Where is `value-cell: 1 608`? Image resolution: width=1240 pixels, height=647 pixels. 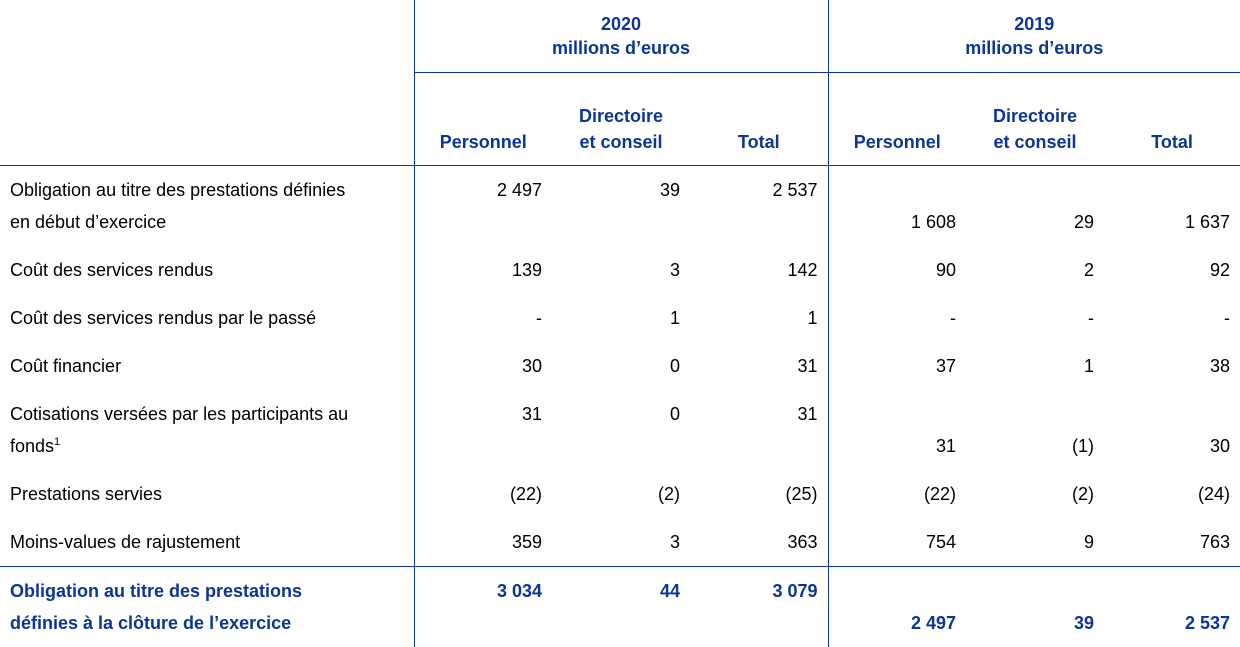 value-cell: 1 608 is located at coordinates (897, 206).